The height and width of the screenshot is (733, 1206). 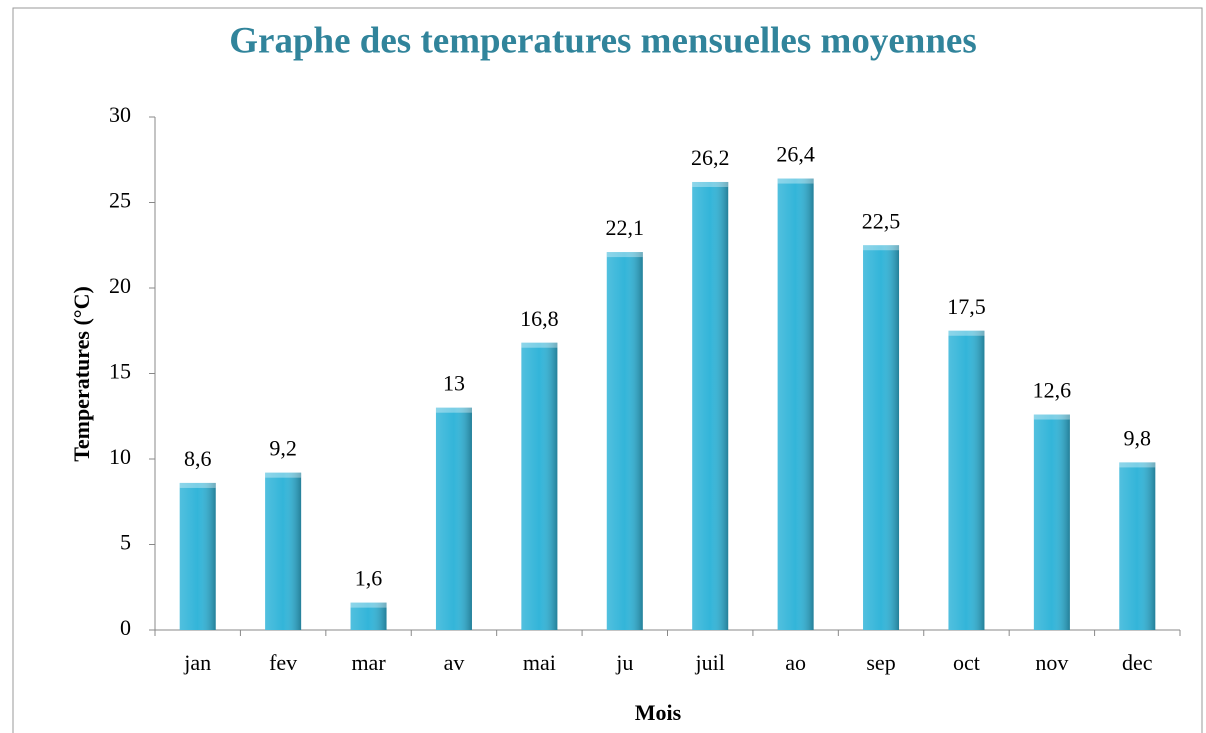 I want to click on x-tick-label: sep, so click(x=880, y=662).